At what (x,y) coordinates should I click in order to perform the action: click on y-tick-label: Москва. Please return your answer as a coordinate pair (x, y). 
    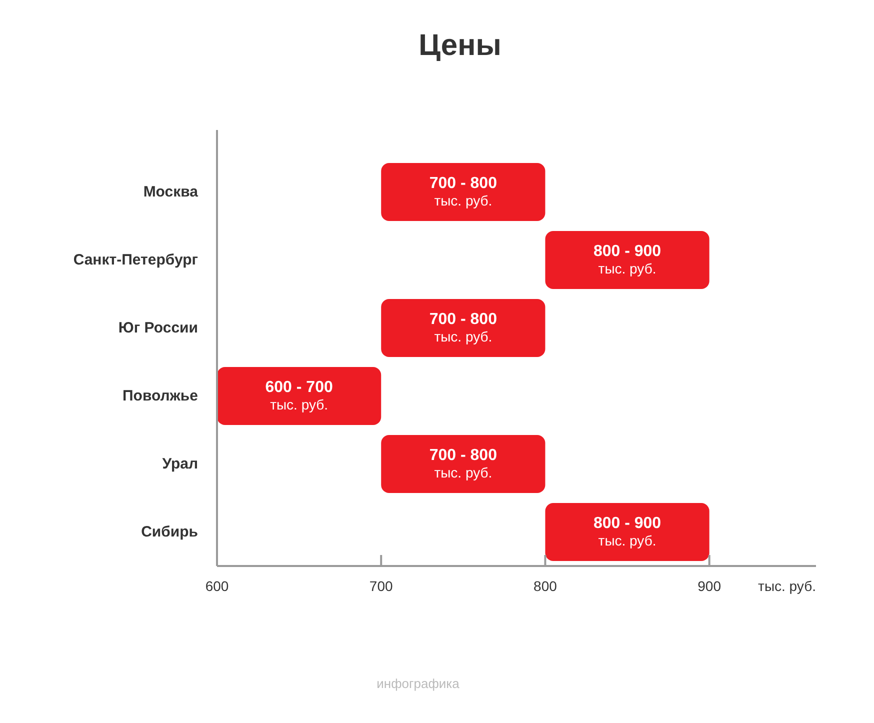
    Looking at the image, I should click on (171, 192).